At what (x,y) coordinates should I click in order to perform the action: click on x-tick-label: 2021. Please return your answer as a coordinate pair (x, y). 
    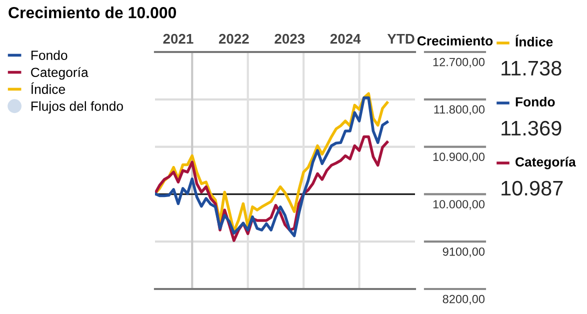
    Looking at the image, I should click on (178, 39).